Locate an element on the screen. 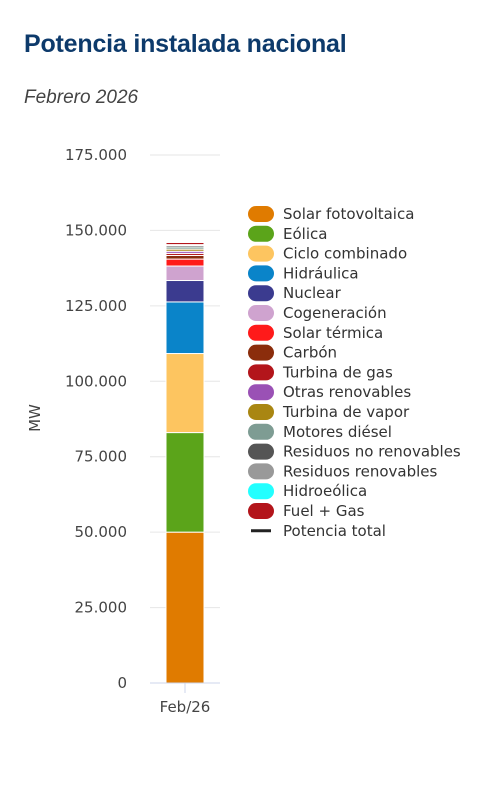 This screenshot has width=503, height=800. legend-item: Eólica is located at coordinates (287, 234).